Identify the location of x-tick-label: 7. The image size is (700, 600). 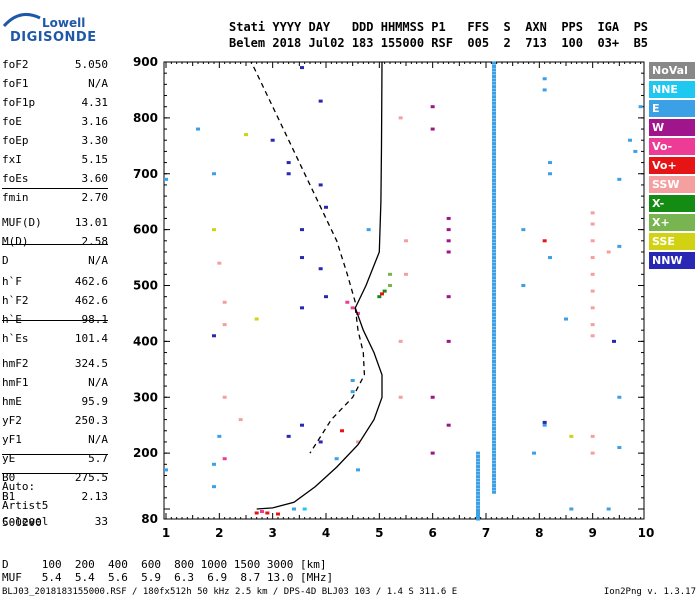
(486, 533).